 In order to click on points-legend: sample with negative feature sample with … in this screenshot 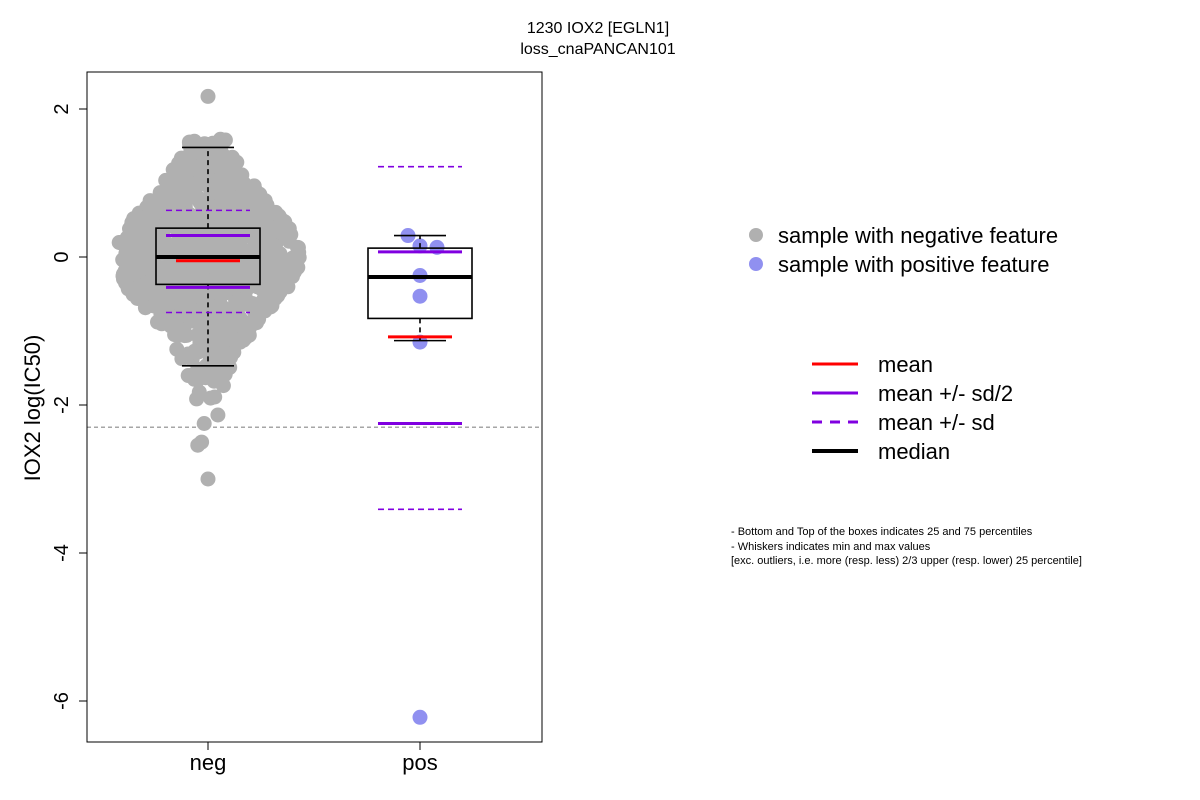, I will do `click(903, 250)`.